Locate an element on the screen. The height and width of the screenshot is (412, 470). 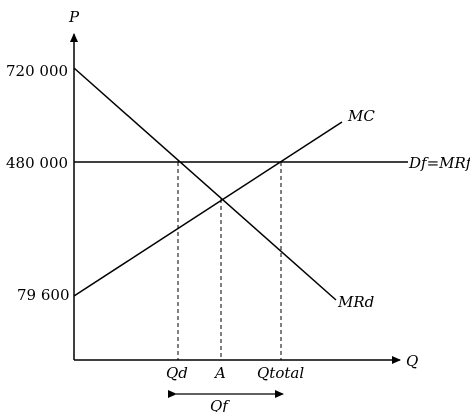
mc-label: MC is located at coordinates (361, 116).